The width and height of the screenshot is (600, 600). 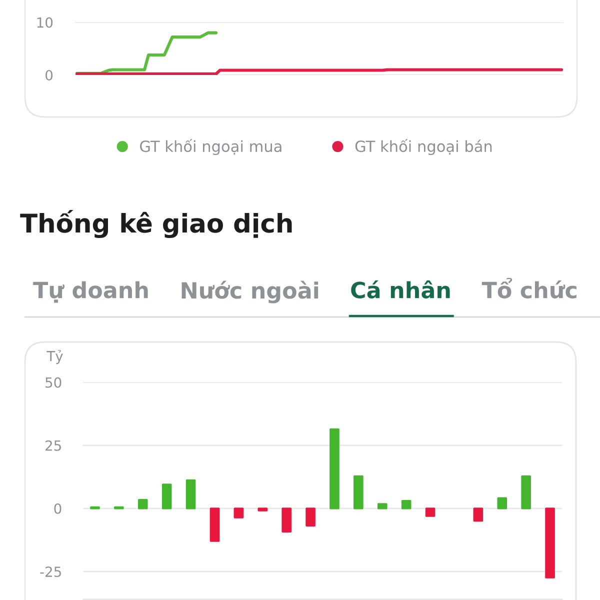 What do you see at coordinates (250, 292) in the screenshot?
I see `text: Nước ngoài` at bounding box center [250, 292].